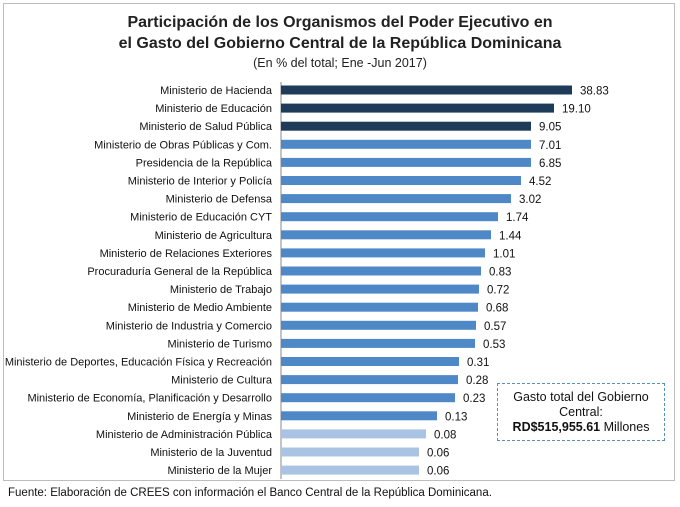 This screenshot has width=680, height=507. I want to click on data-label: 0.28, so click(477, 381).